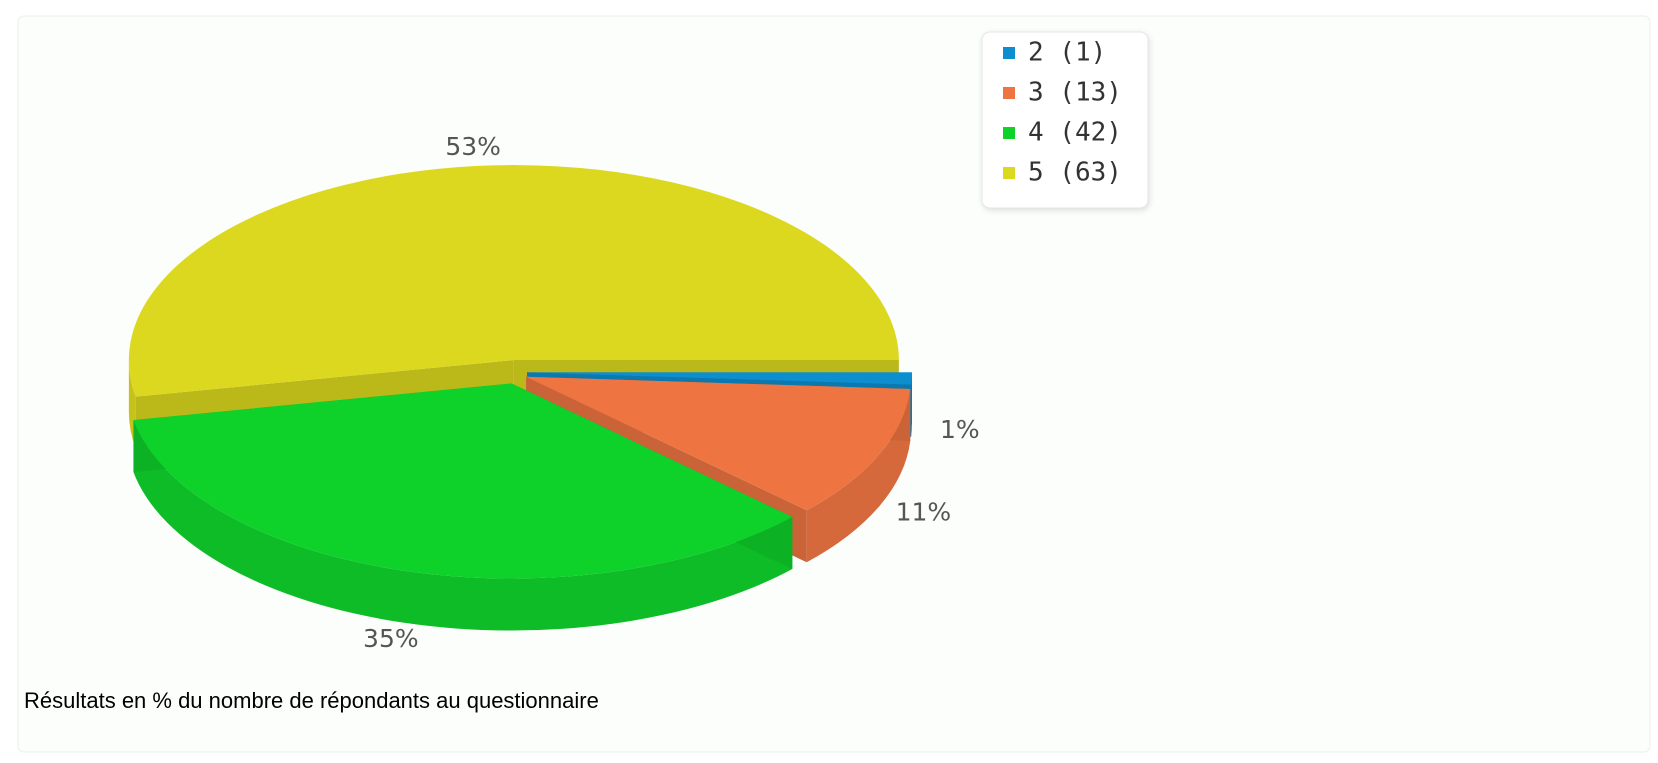  What do you see at coordinates (391, 638) in the screenshot?
I see `data-label: 35%` at bounding box center [391, 638].